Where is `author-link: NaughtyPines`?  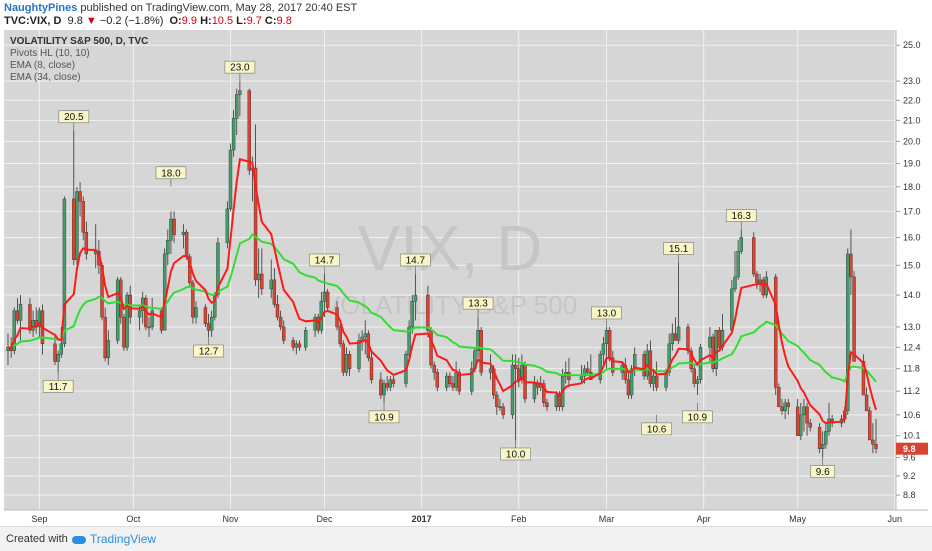 author-link: NaughtyPines is located at coordinates (41, 8).